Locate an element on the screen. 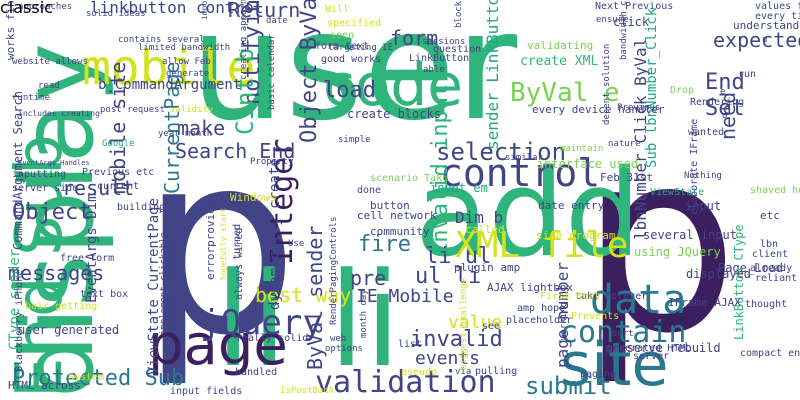 The height and width of the screenshot is (400, 800). word-biggest-challenge: biggest challenge is located at coordinates (464, 323).